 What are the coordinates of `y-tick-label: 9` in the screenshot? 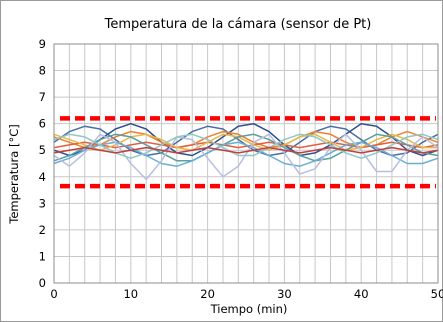 It's located at (42, 44).